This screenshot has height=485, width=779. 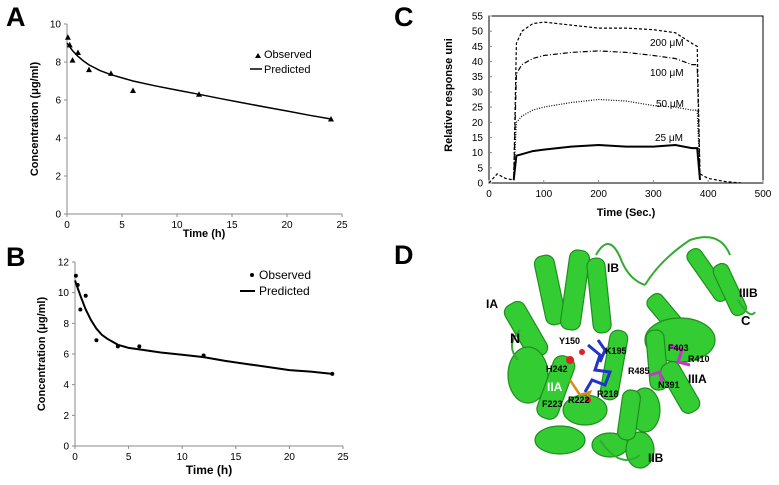 I want to click on residue-f223: F223, so click(x=552, y=404).